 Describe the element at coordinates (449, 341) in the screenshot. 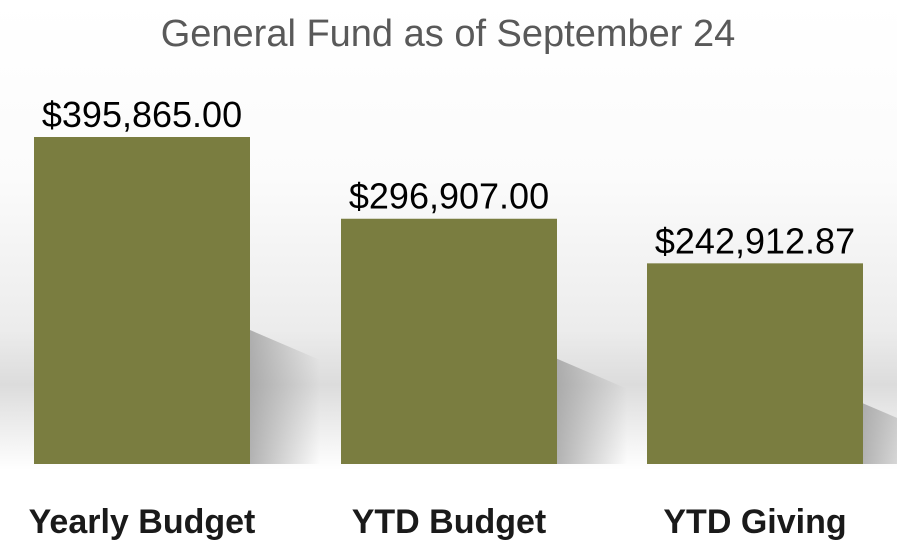

I see `bar-ytd-budget` at that location.